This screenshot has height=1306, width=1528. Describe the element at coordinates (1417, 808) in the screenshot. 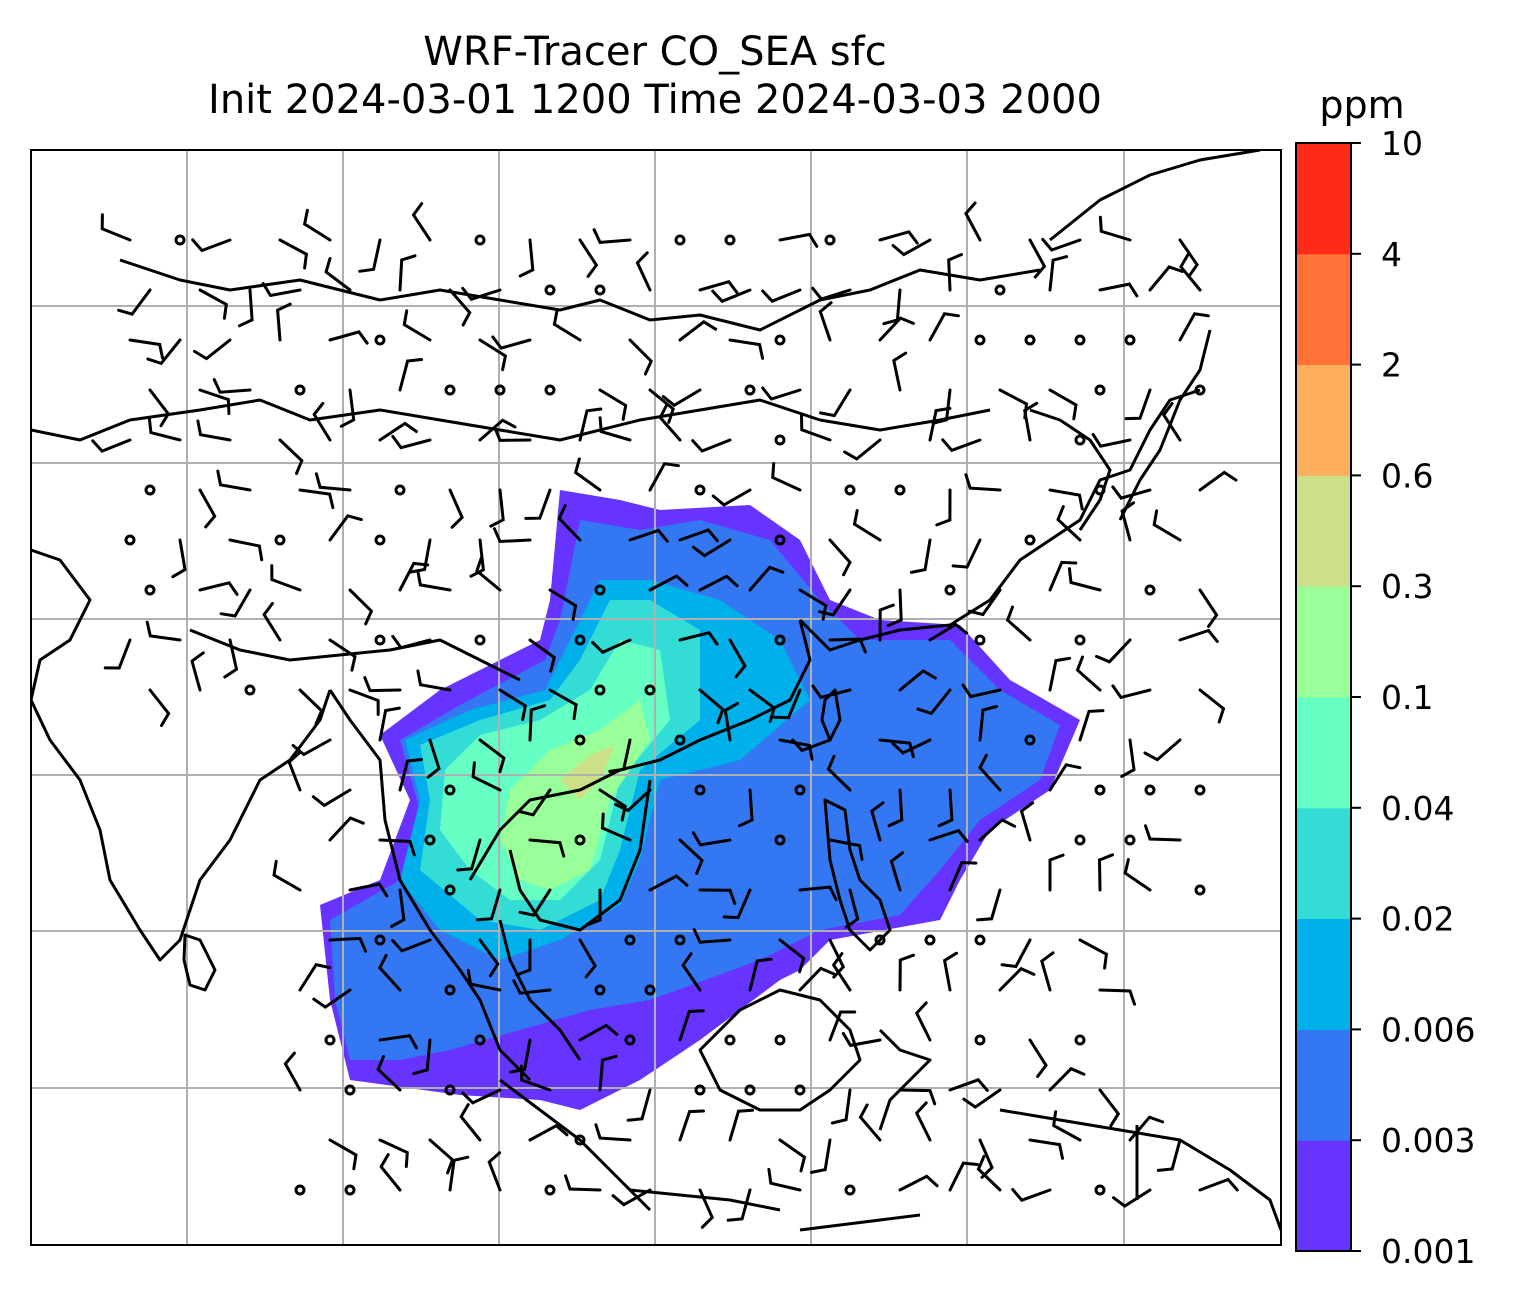

I see `colorbar-tick-label: 0.04` at that location.